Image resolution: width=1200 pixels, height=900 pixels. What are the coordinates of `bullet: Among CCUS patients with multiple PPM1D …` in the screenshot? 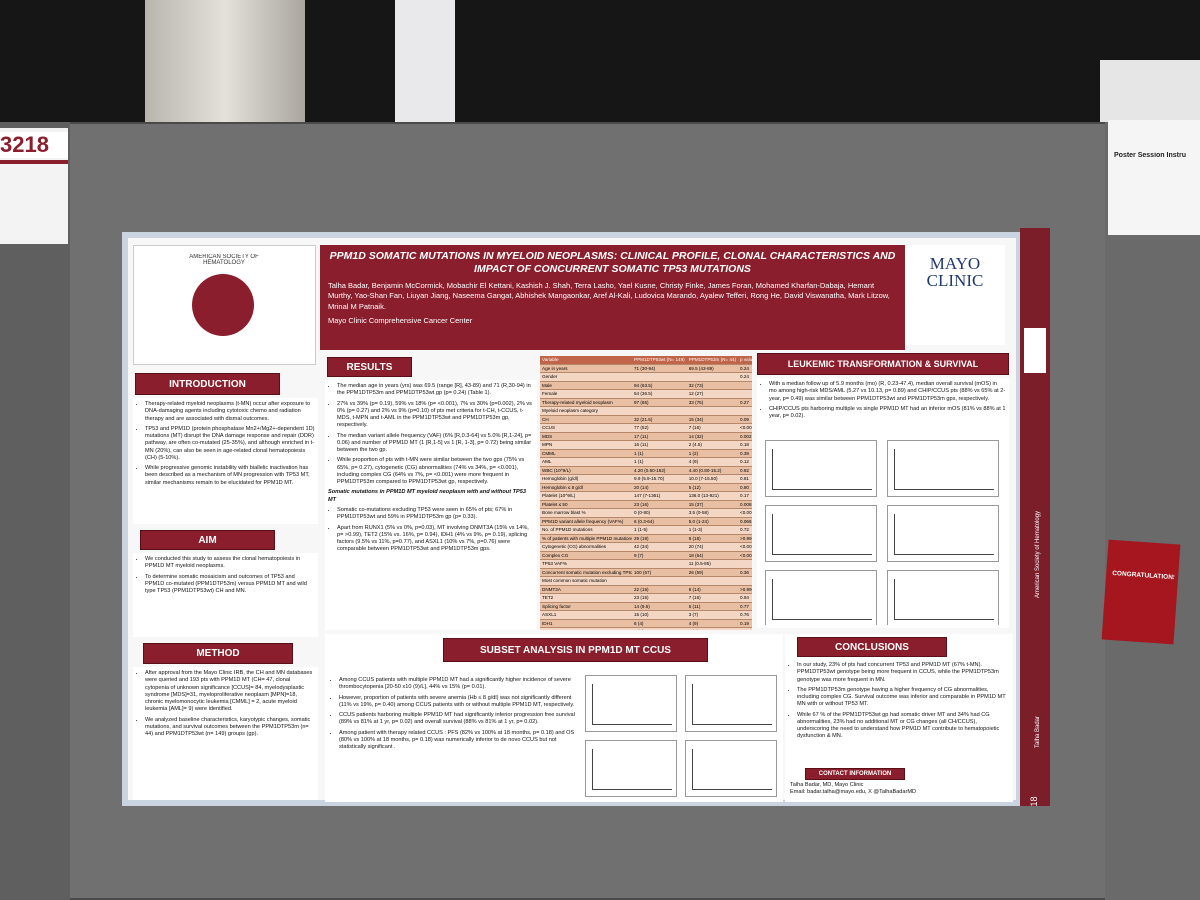 It's located at (459, 684).